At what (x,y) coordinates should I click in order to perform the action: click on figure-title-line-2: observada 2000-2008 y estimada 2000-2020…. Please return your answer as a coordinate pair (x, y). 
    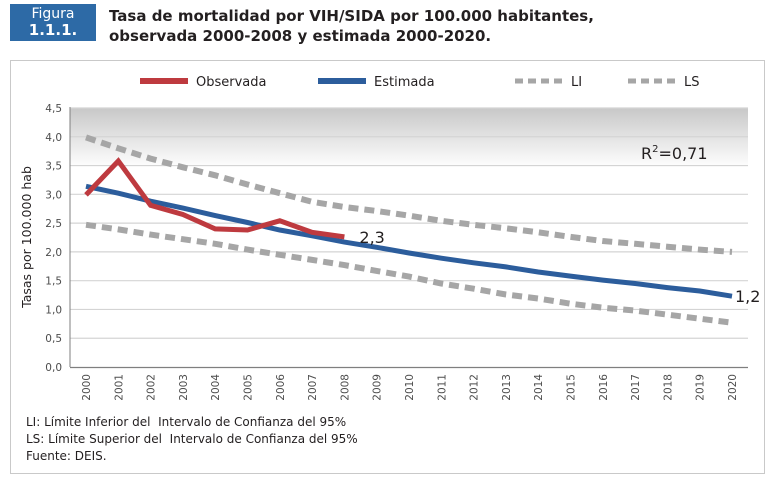
    Looking at the image, I should click on (300, 36).